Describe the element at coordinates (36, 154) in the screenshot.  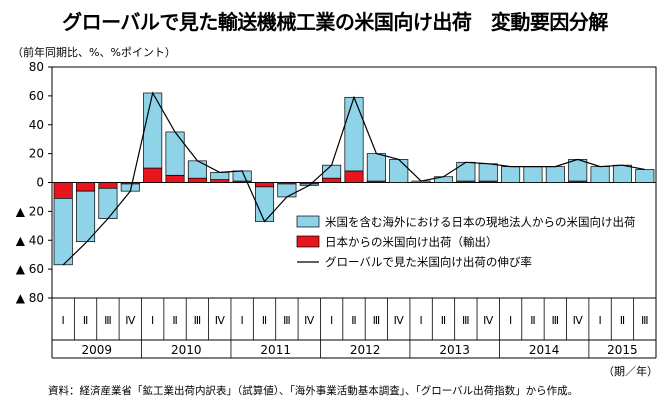
I see `y-tick-label: 20` at that location.